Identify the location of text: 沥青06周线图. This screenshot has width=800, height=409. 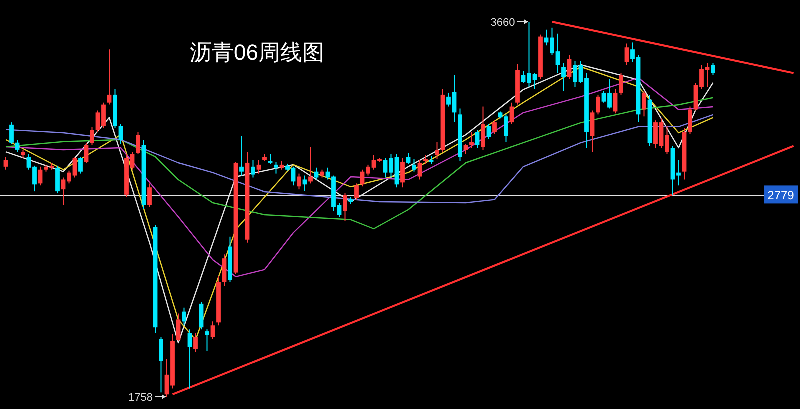
(257, 52).